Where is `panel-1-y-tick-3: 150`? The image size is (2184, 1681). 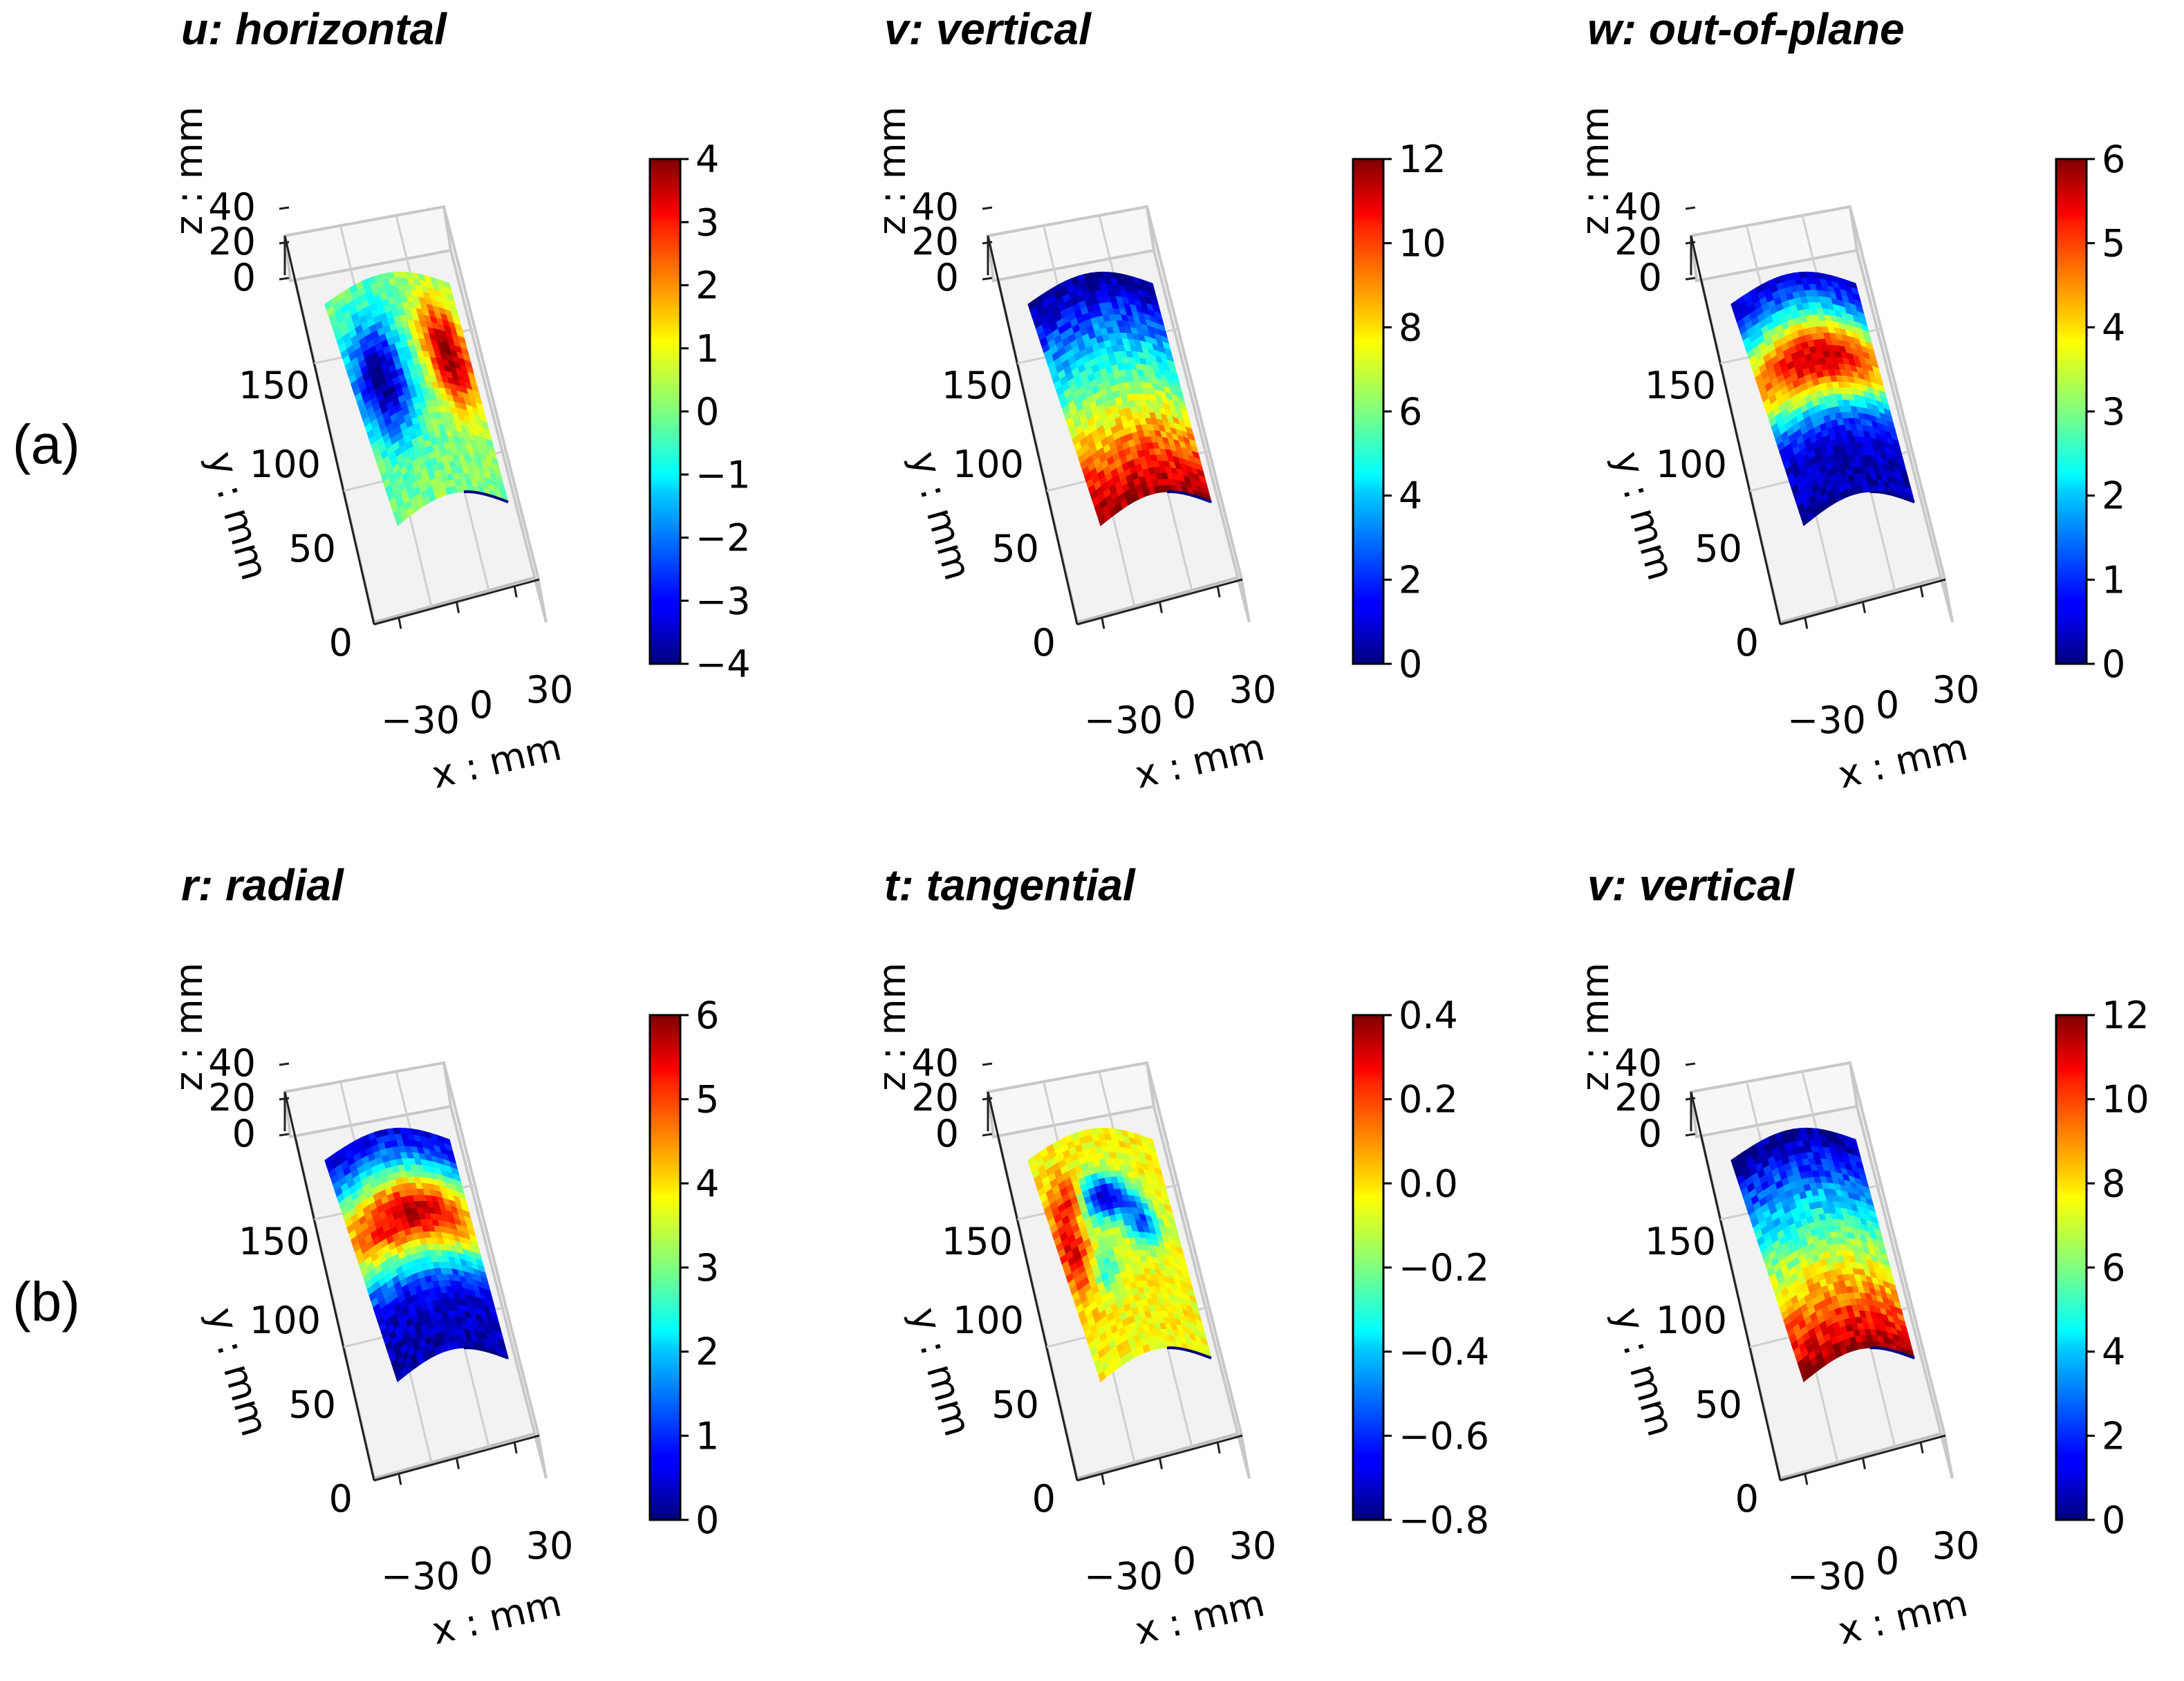 panel-1-y-tick-3: 150 is located at coordinates (274, 385).